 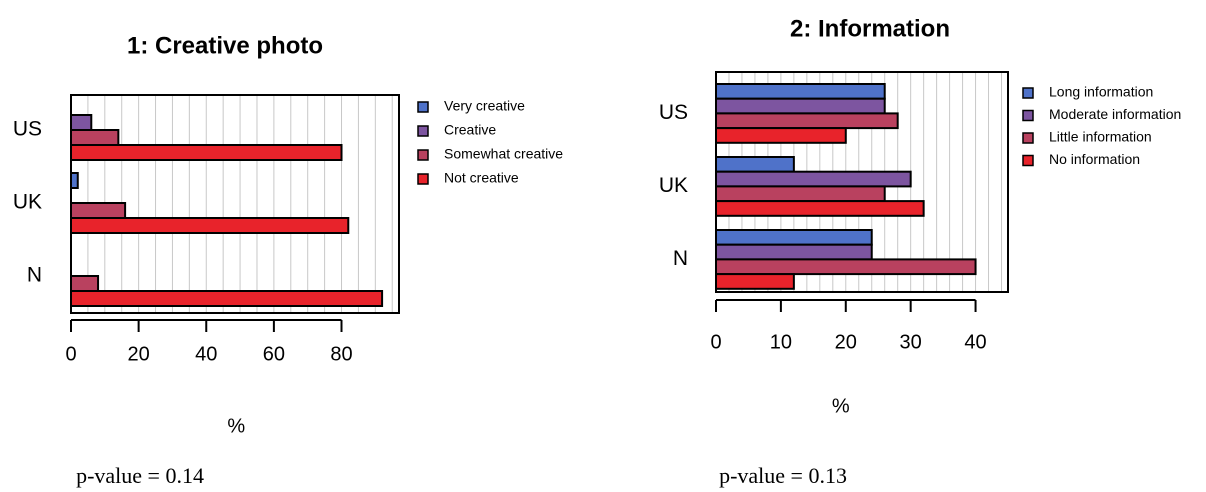 What do you see at coordinates (911, 342) in the screenshot?
I see `x-tick-label: 30` at bounding box center [911, 342].